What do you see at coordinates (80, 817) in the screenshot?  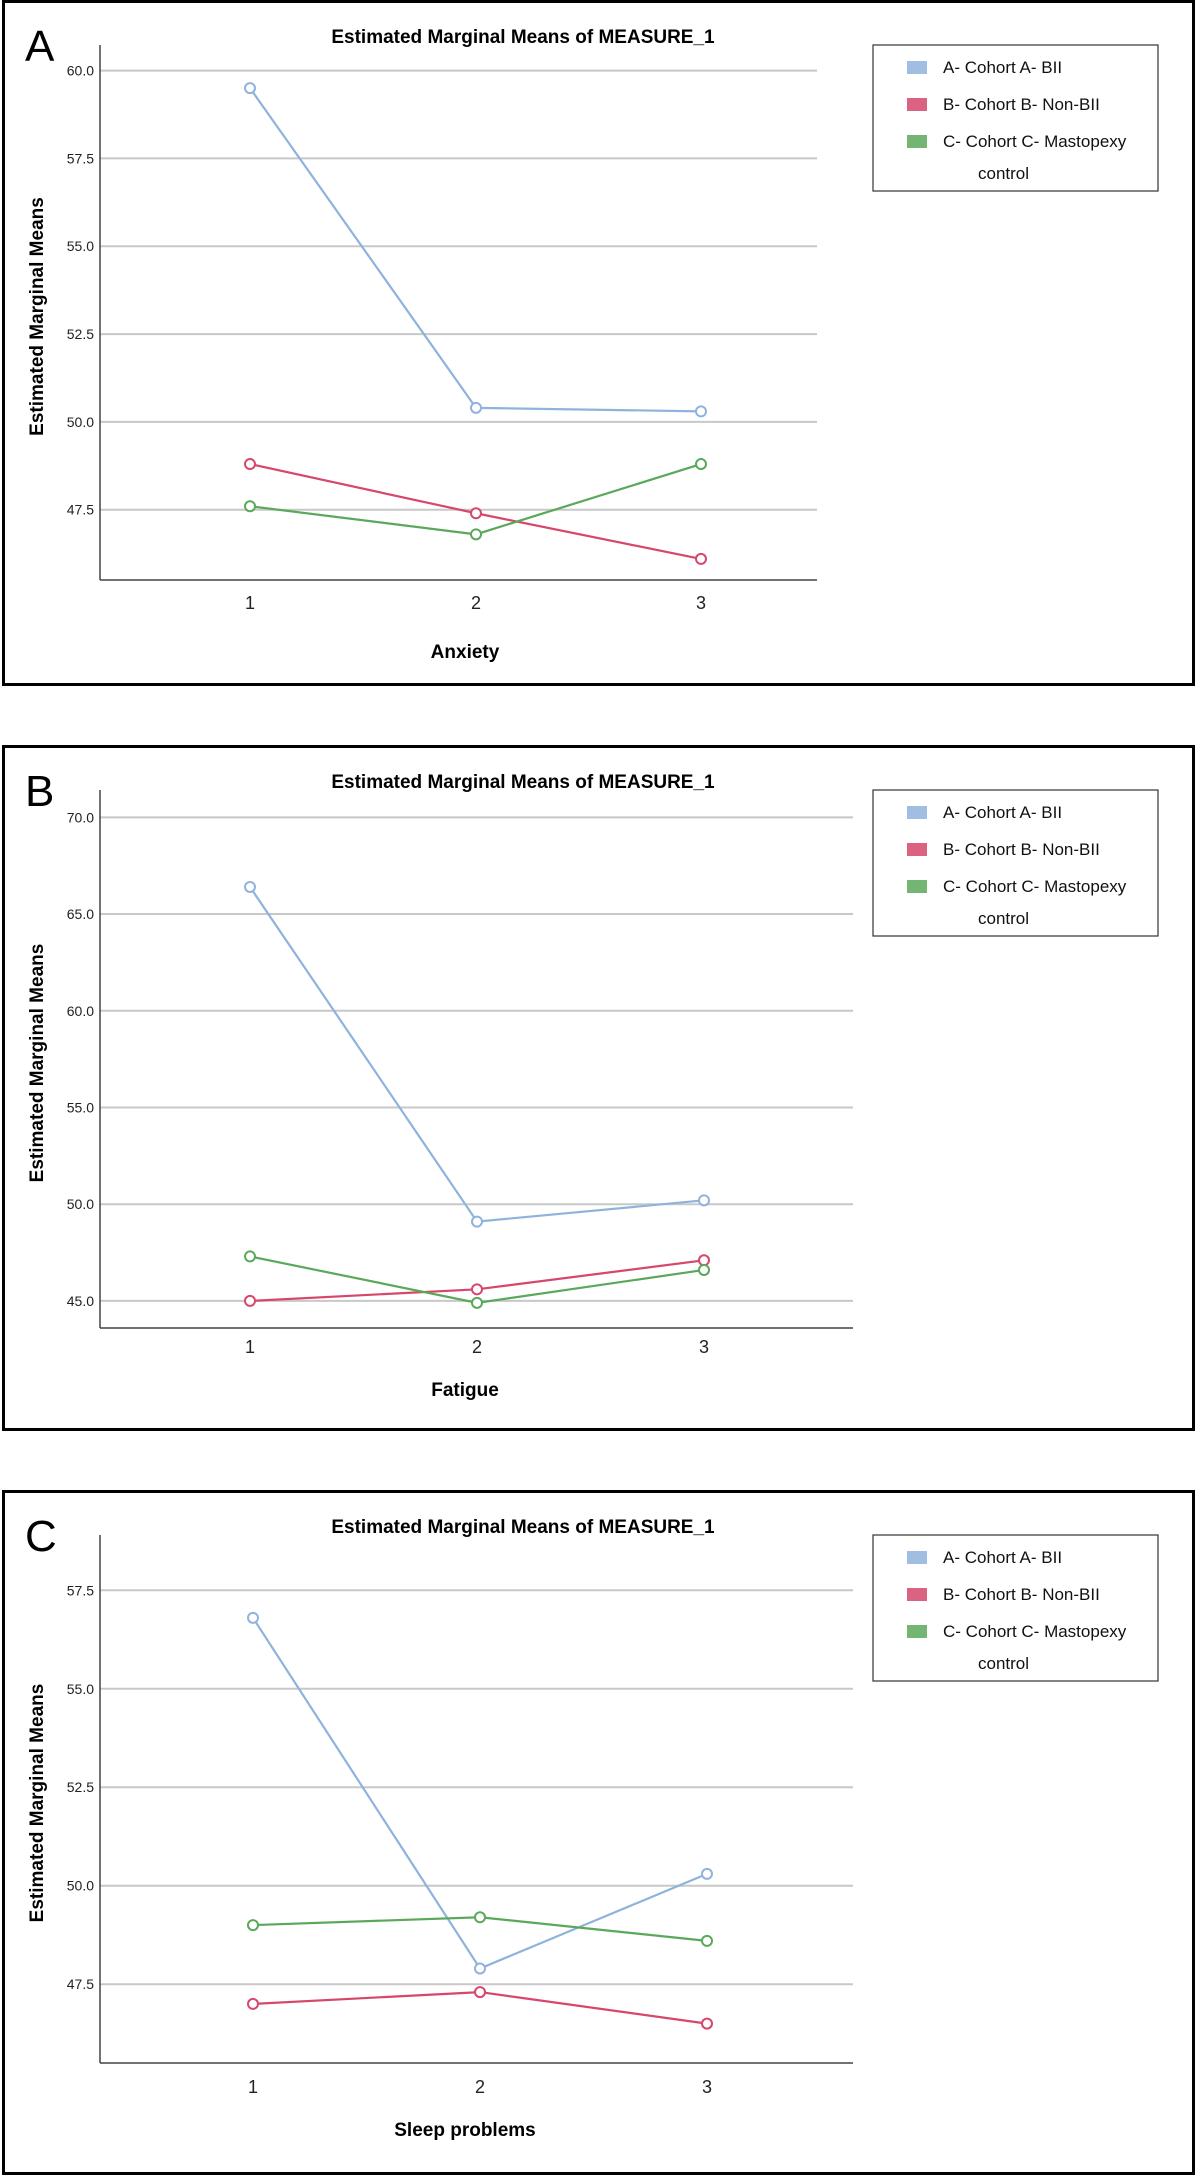 I see `y-tick-label: 70.0` at bounding box center [80, 817].